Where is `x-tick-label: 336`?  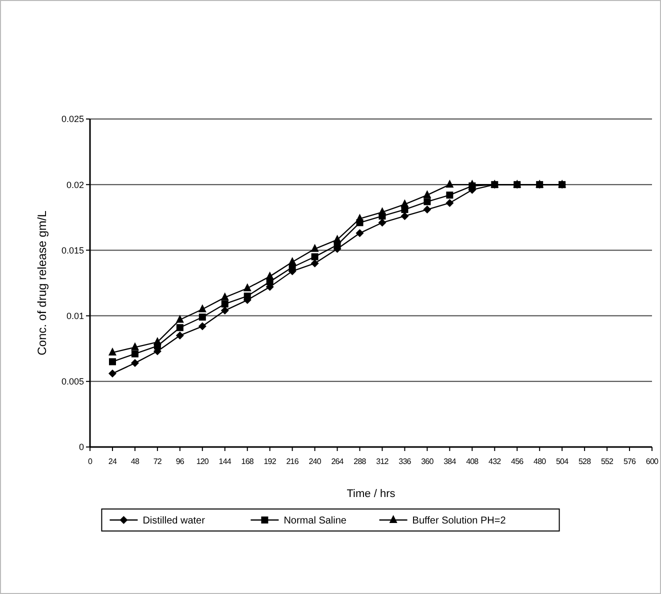
x-tick-label: 336 is located at coordinates (405, 461).